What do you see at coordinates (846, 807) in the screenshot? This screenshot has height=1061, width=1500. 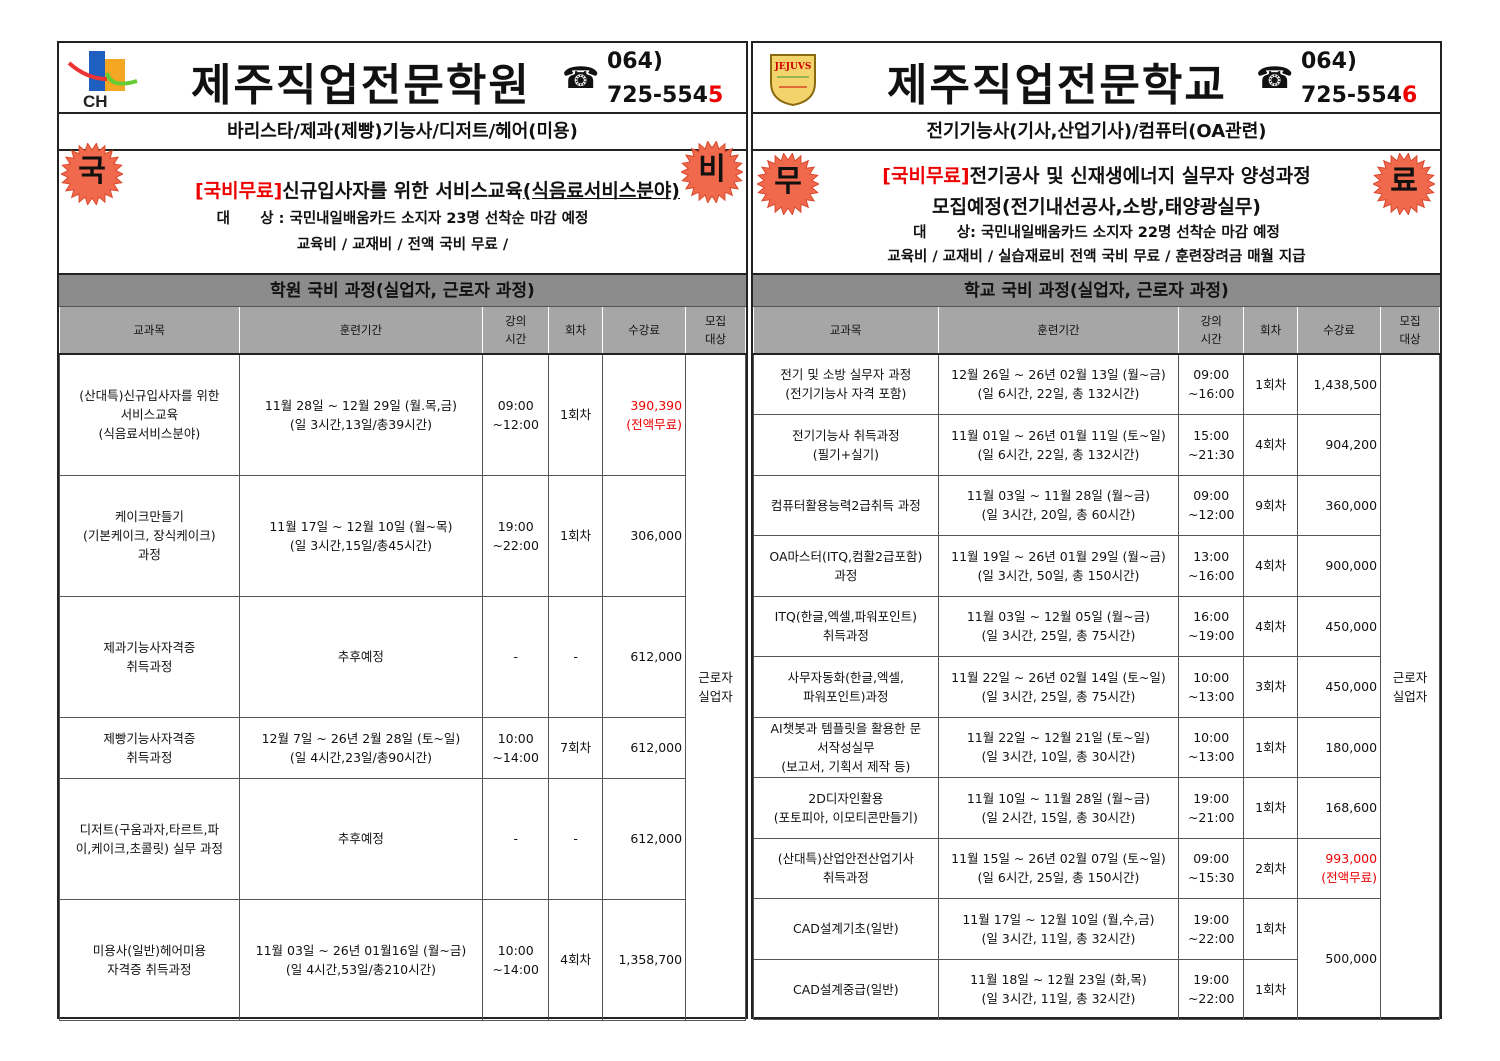 I see `cell-course: 2D디자인활용 (포토피아, 이모티콘만들기)` at bounding box center [846, 807].